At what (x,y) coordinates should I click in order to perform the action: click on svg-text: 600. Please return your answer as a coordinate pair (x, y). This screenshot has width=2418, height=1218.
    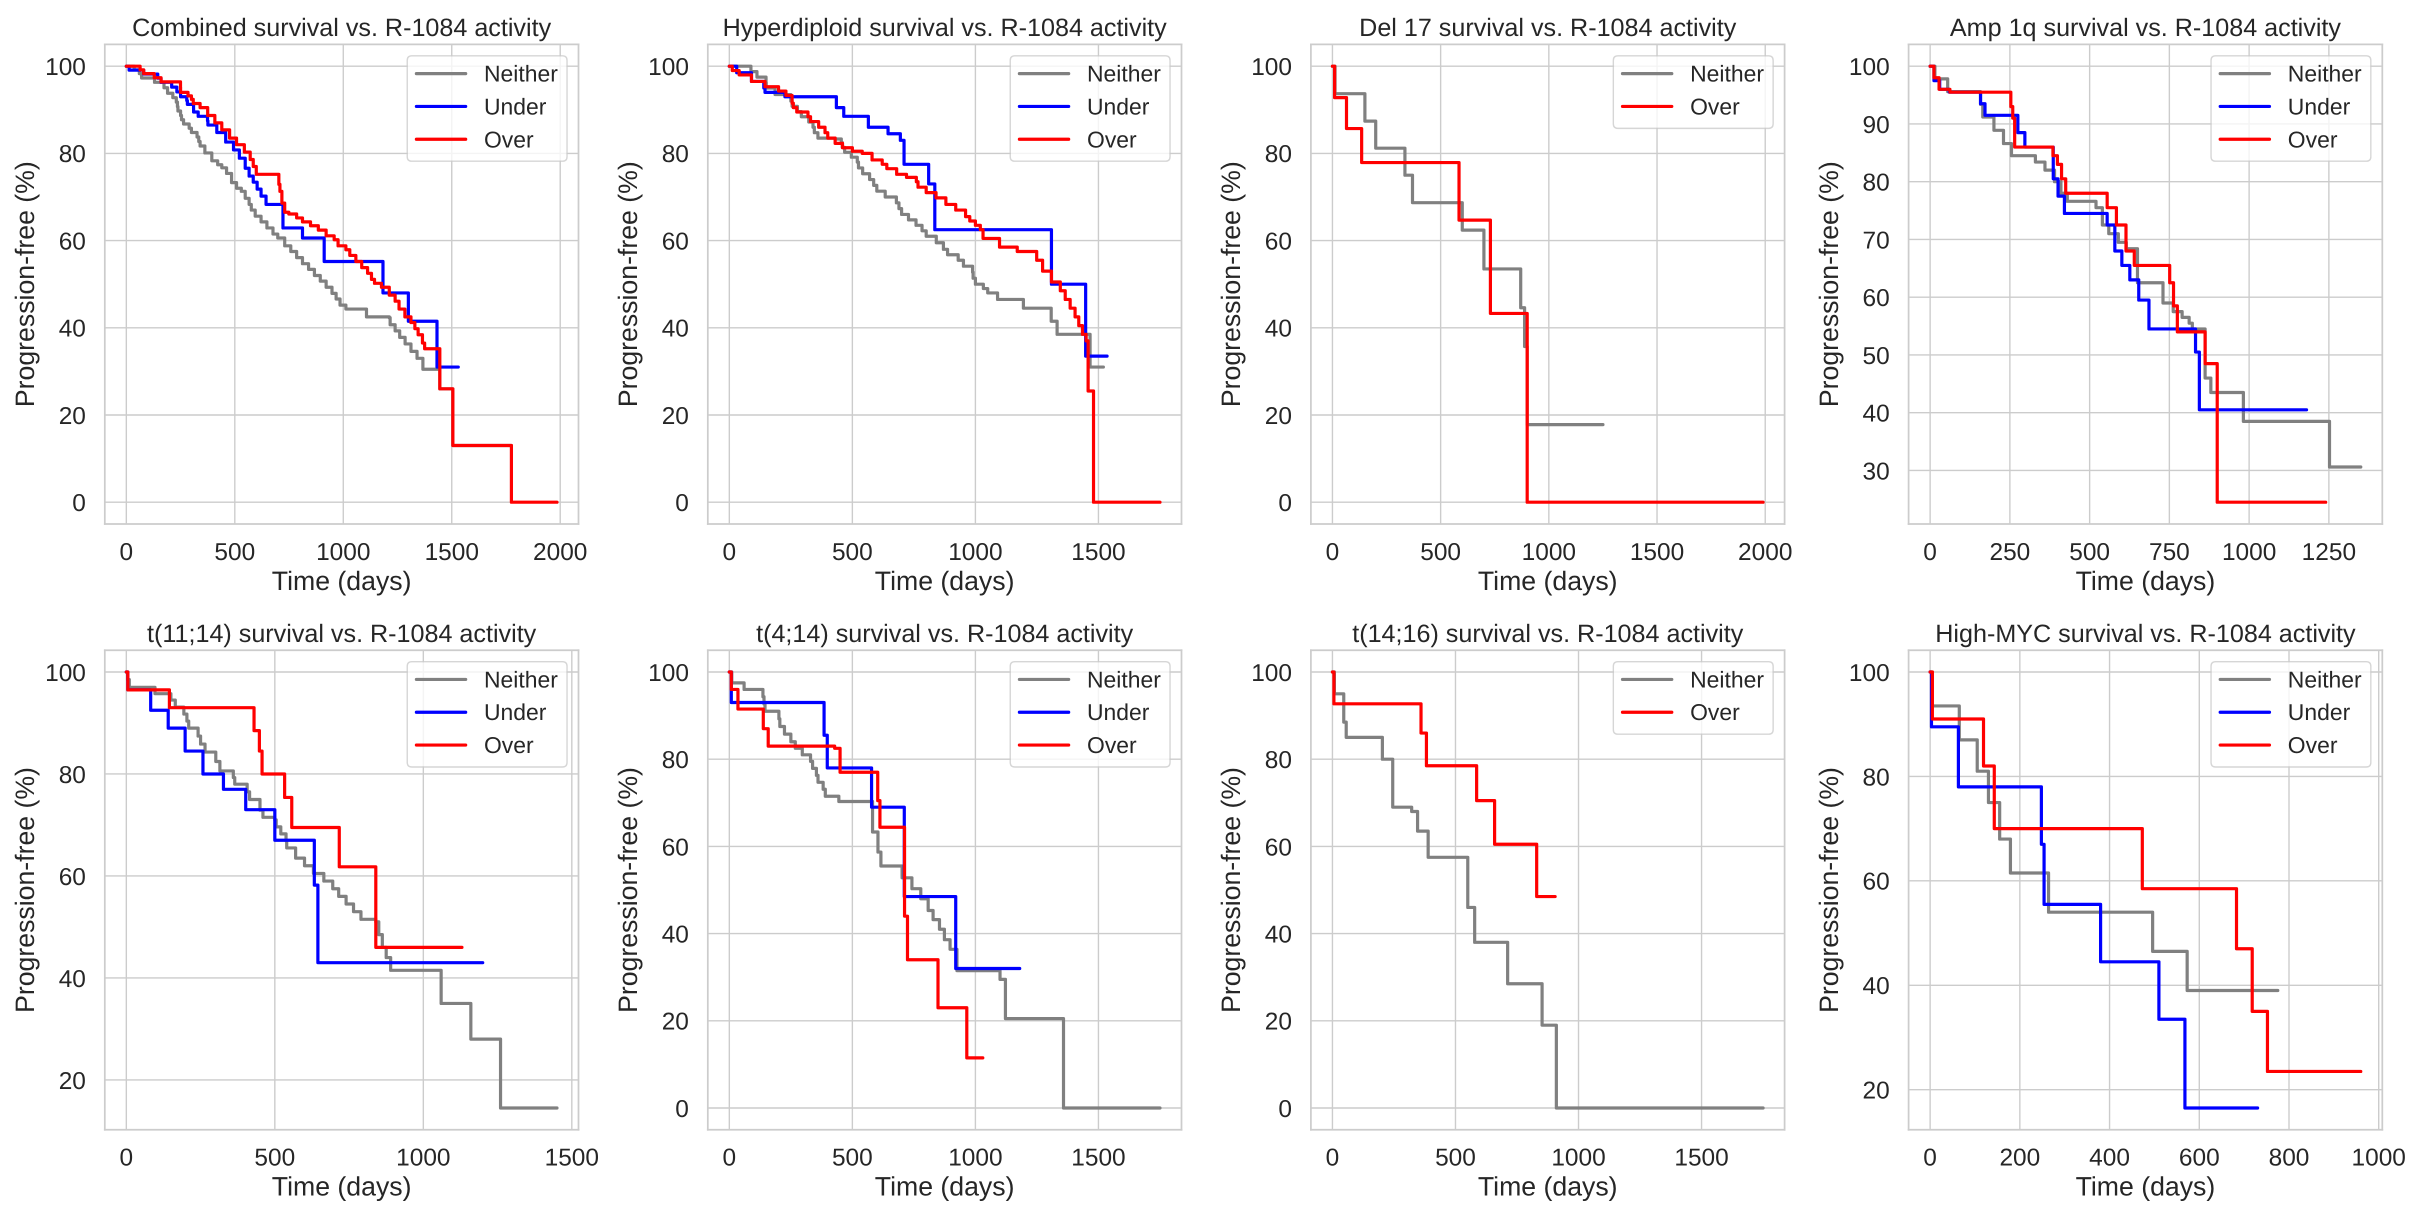
    Looking at the image, I should click on (2199, 1157).